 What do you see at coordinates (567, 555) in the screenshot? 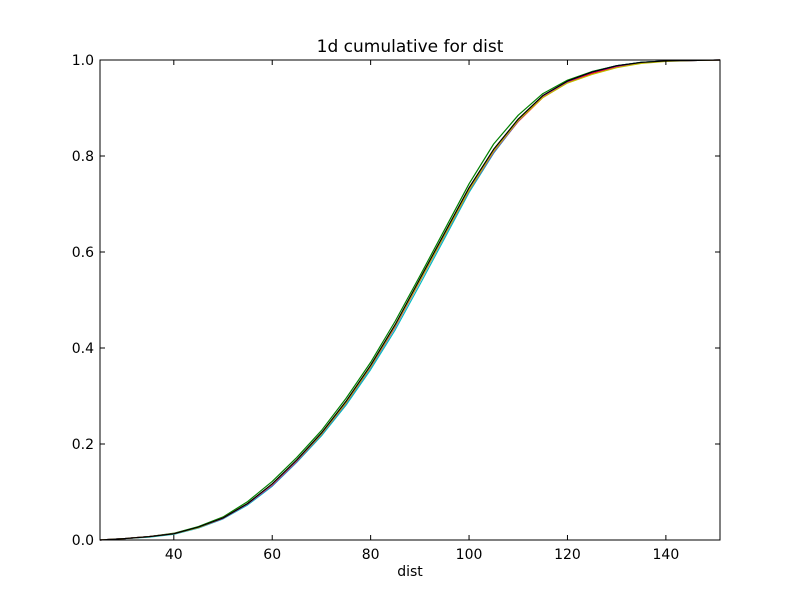
I see `x-tick-label: 120` at bounding box center [567, 555].